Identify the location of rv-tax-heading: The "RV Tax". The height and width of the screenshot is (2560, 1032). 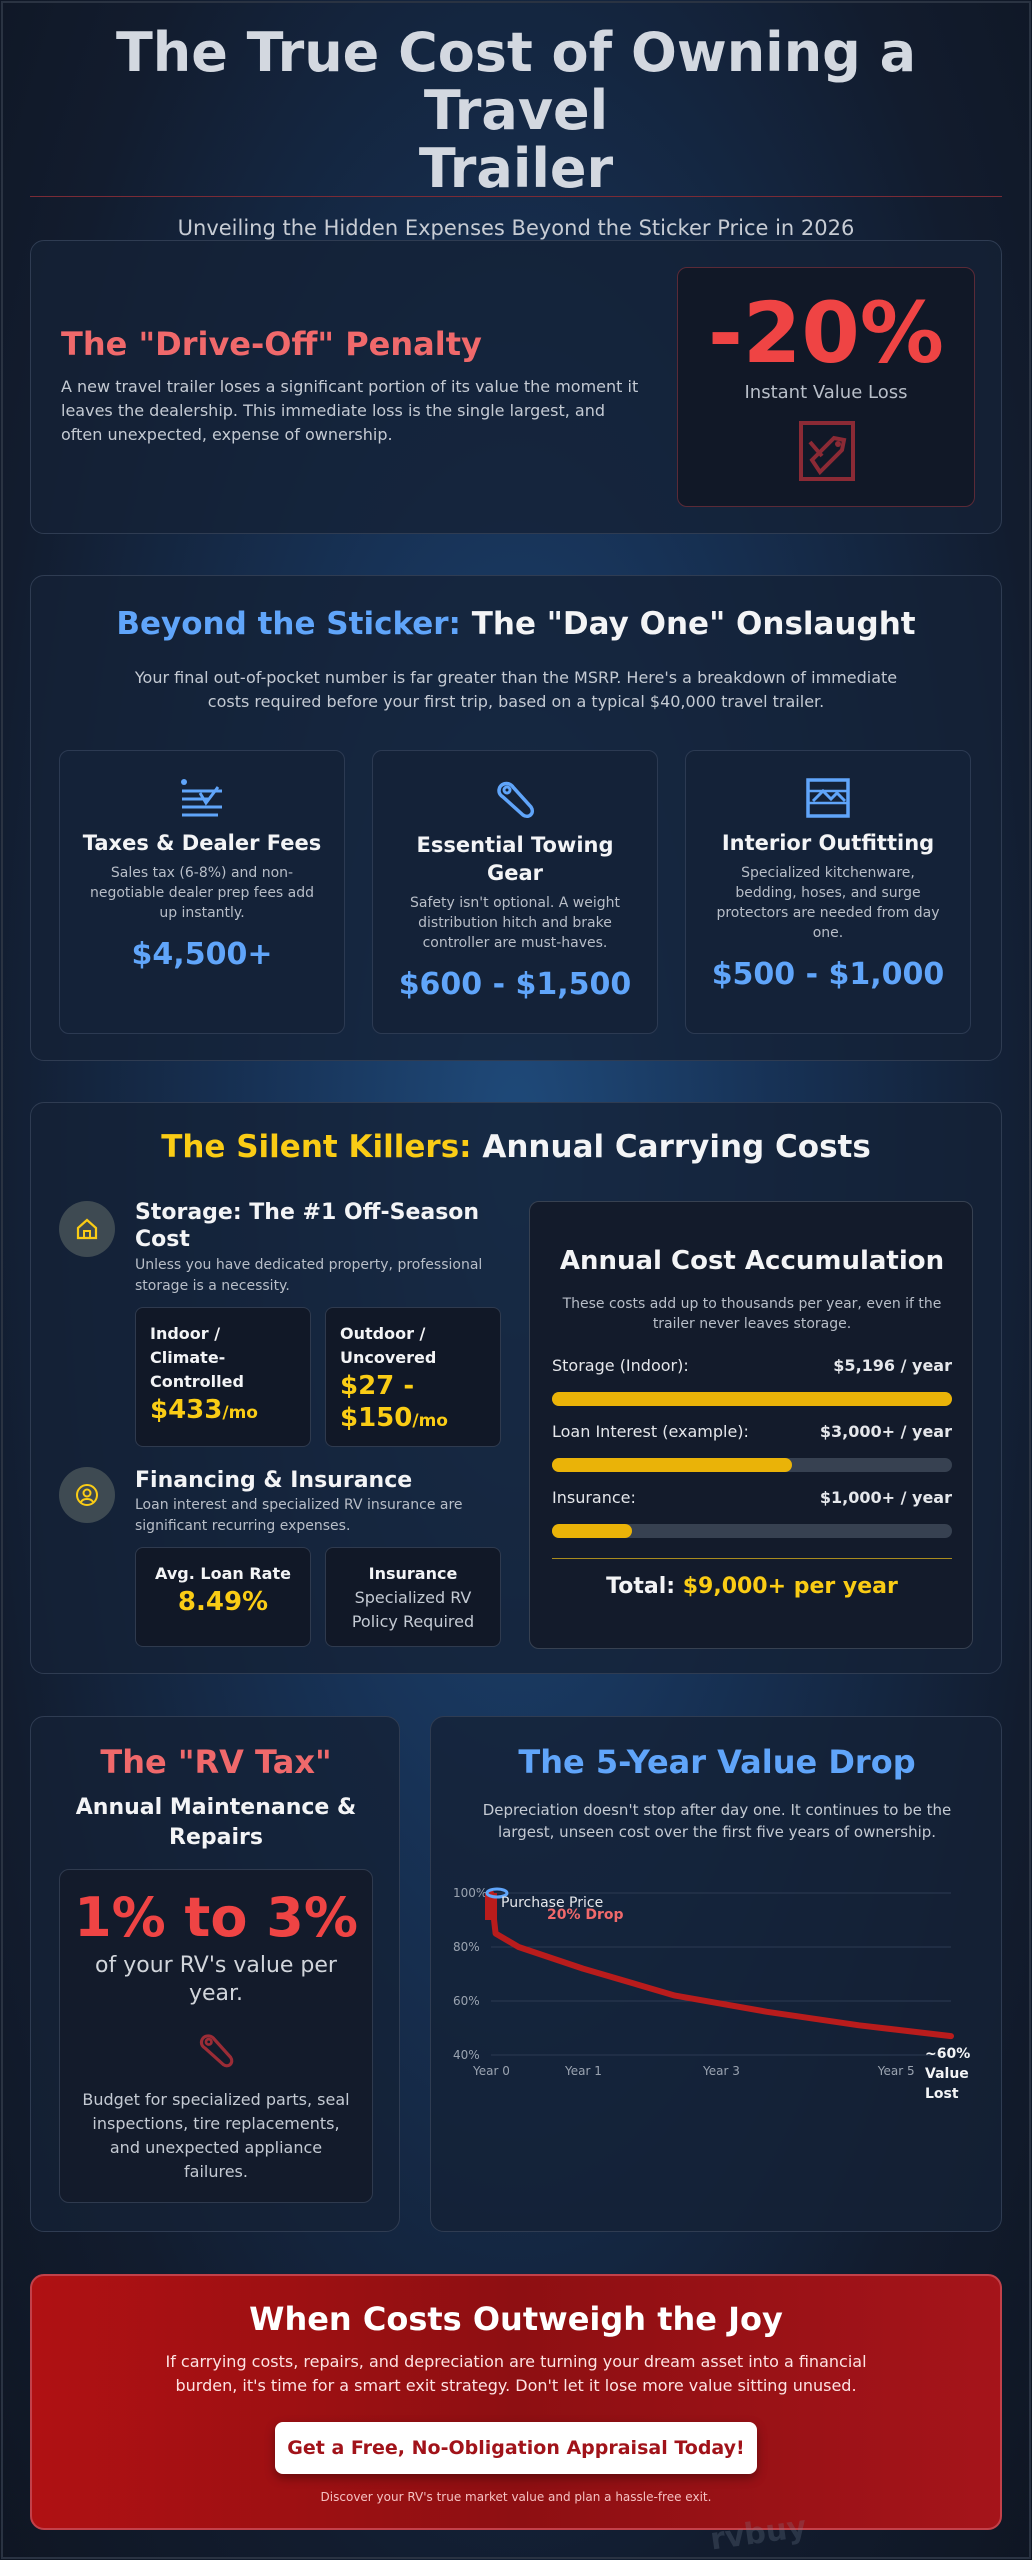
(216, 1762).